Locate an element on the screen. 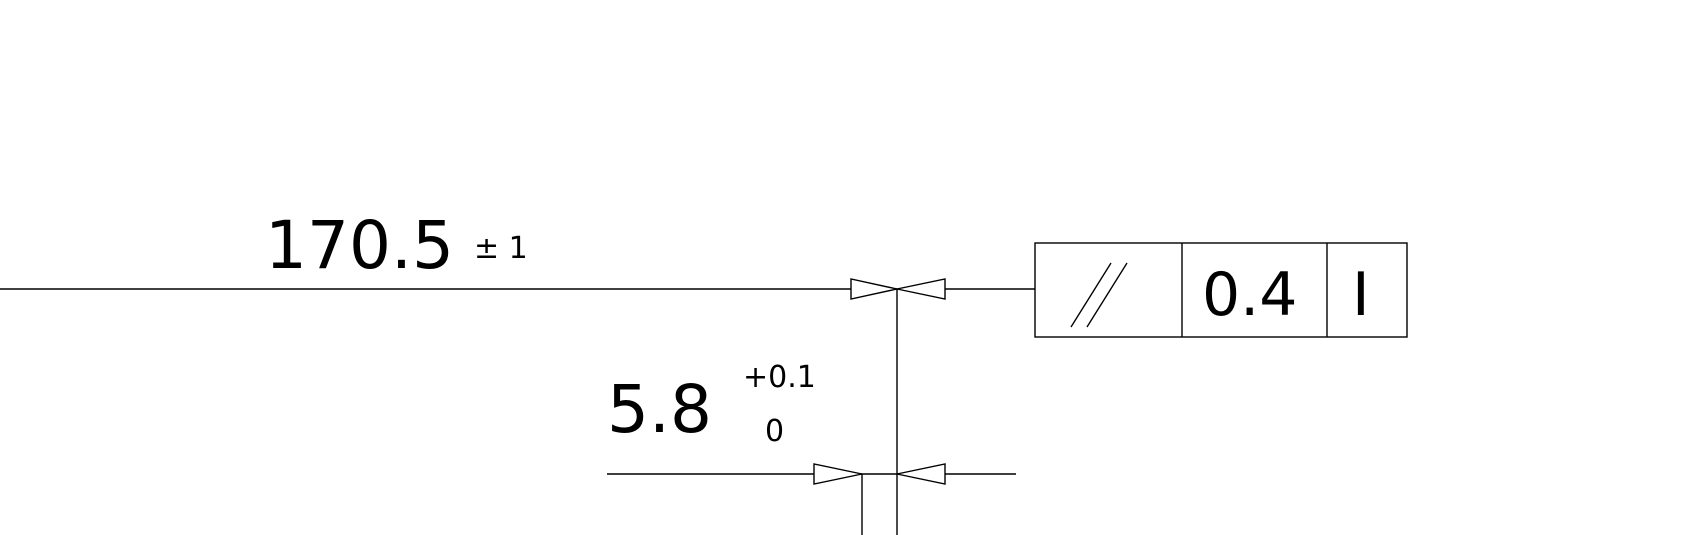 The image size is (1690, 535). dimension-length-tolerance: ± 1 is located at coordinates (501, 248).